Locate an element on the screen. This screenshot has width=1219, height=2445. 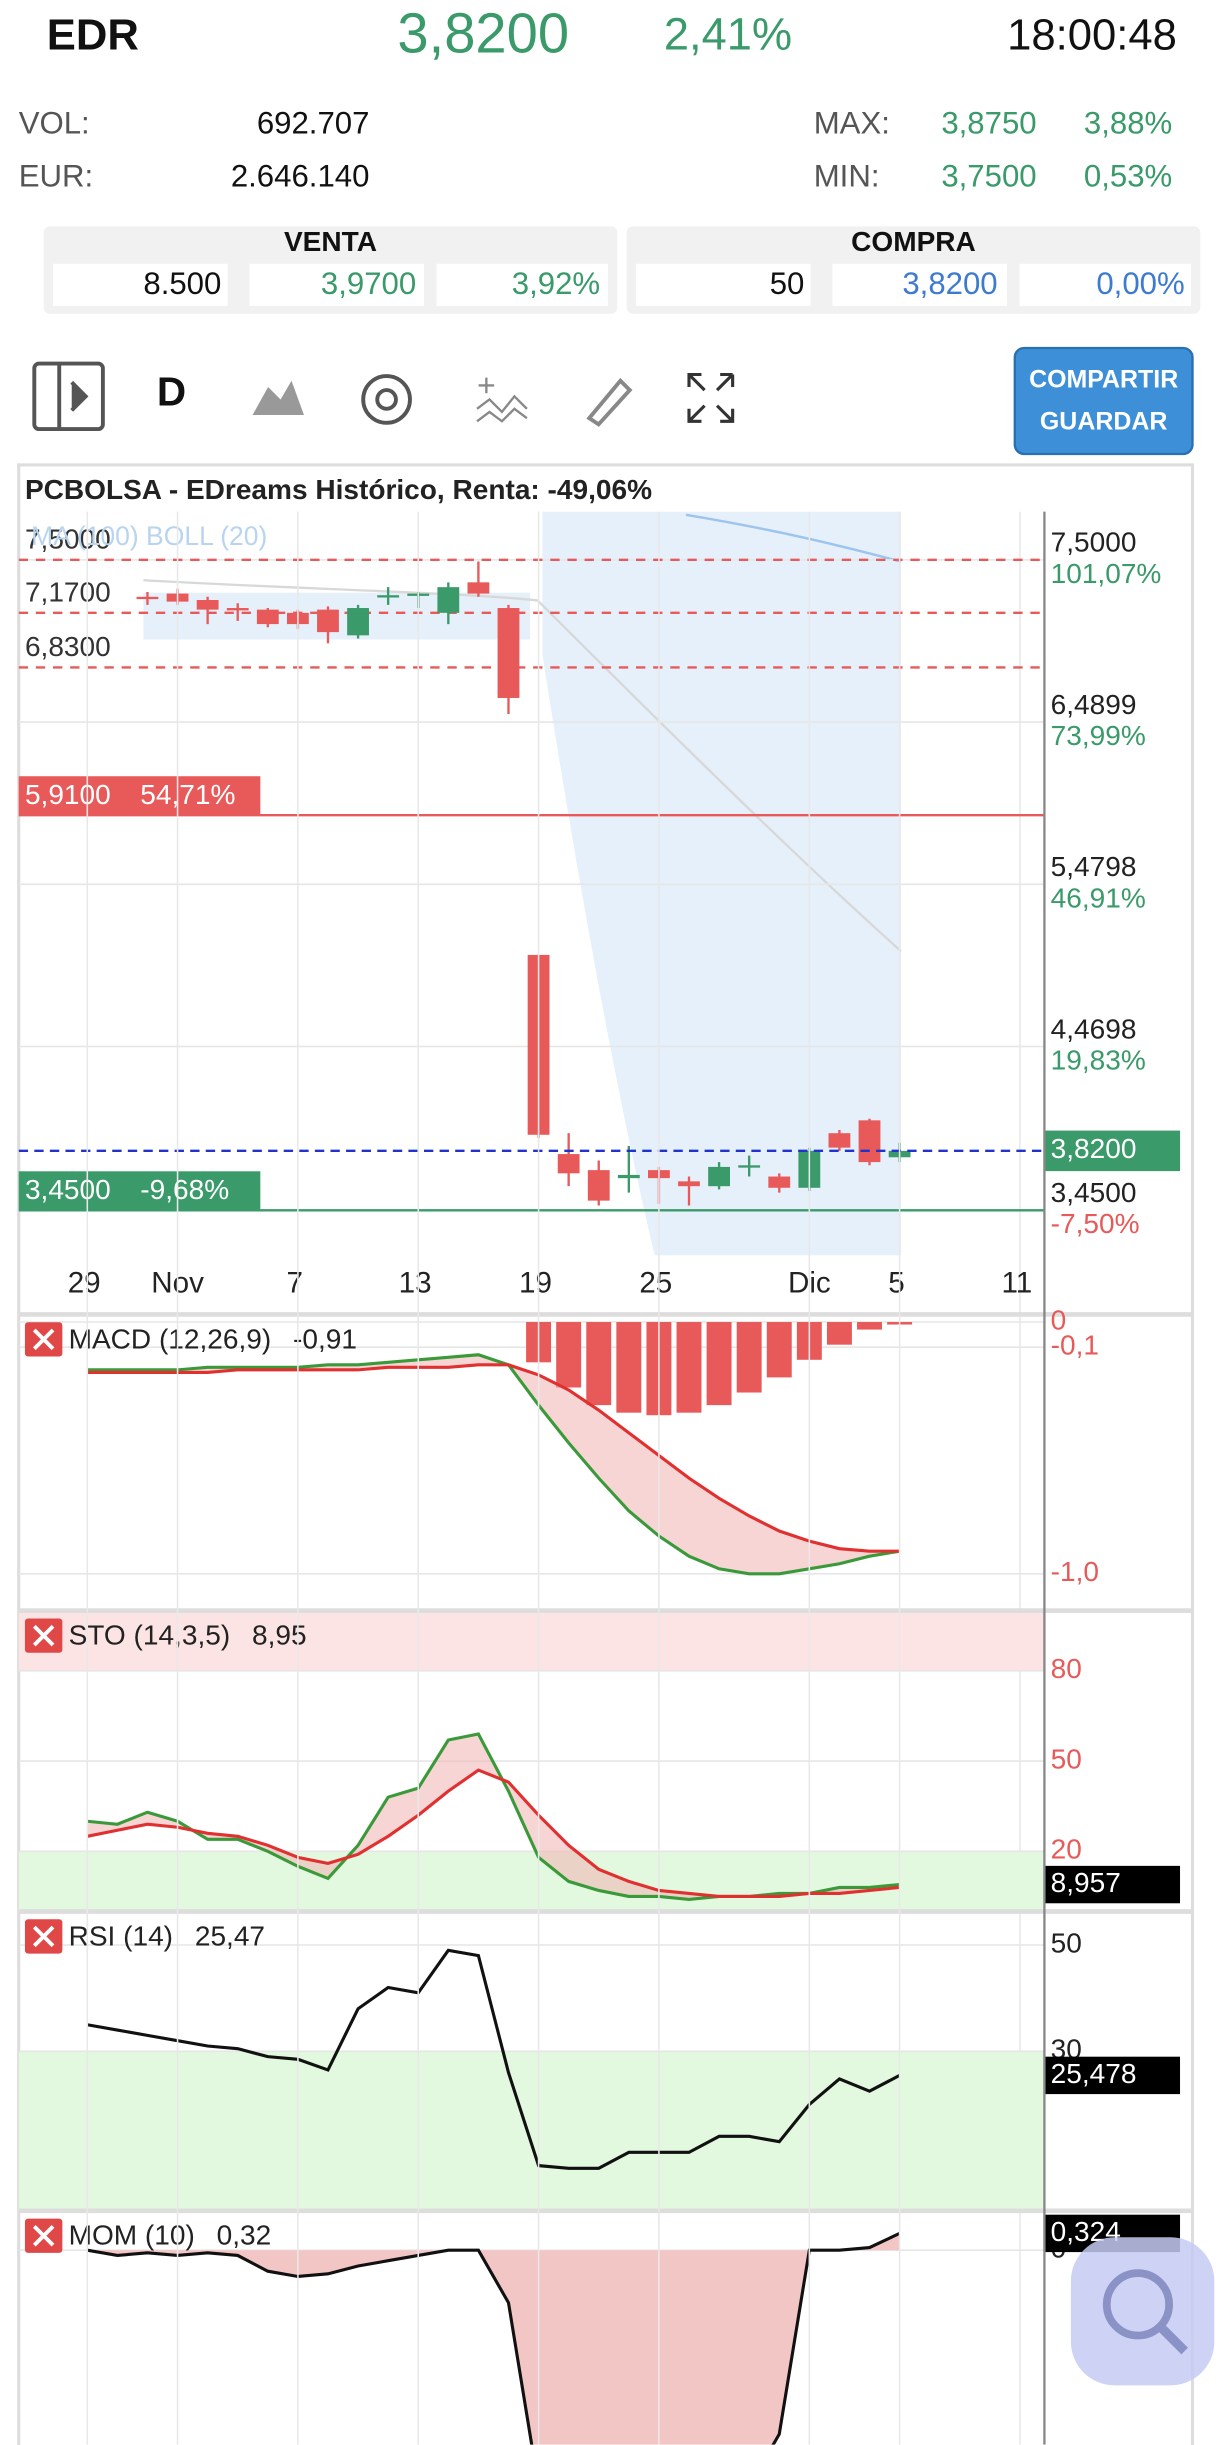
last-value-label: 8,957 is located at coordinates (1086, 1882).